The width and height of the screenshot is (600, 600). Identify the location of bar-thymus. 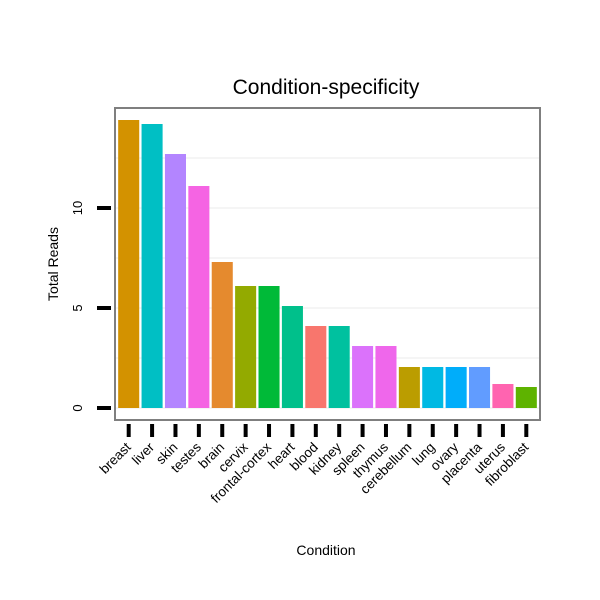
(386, 377).